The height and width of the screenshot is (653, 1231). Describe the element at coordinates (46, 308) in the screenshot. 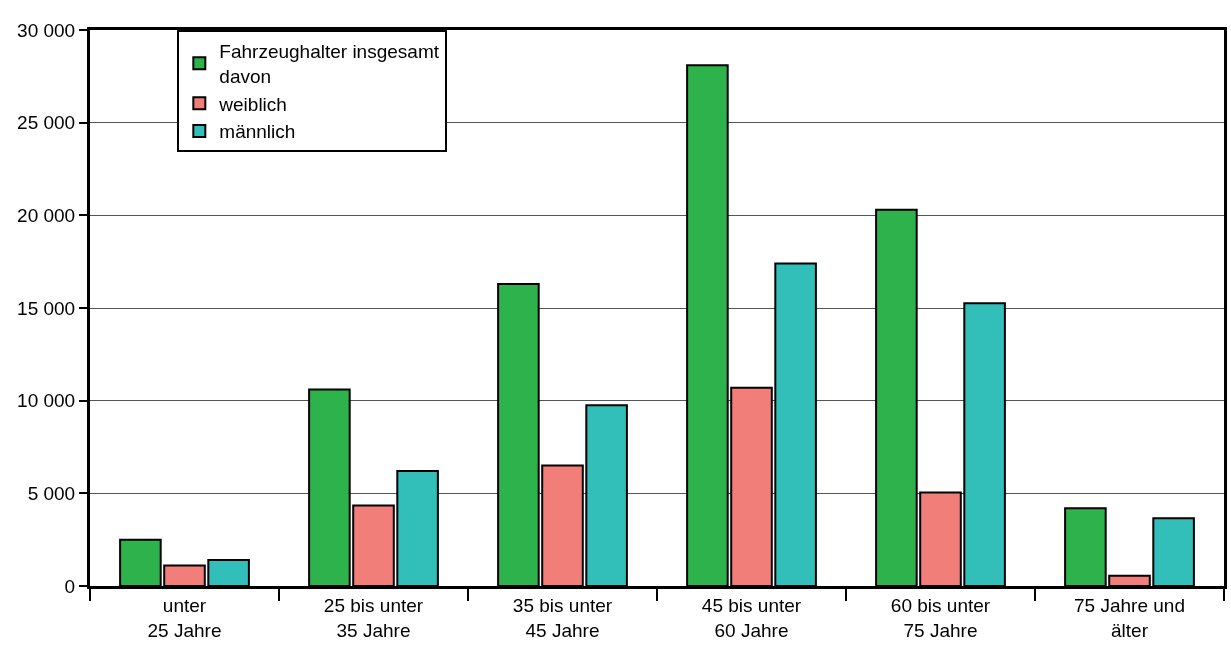

I see `y-tick-label: 15 000` at that location.